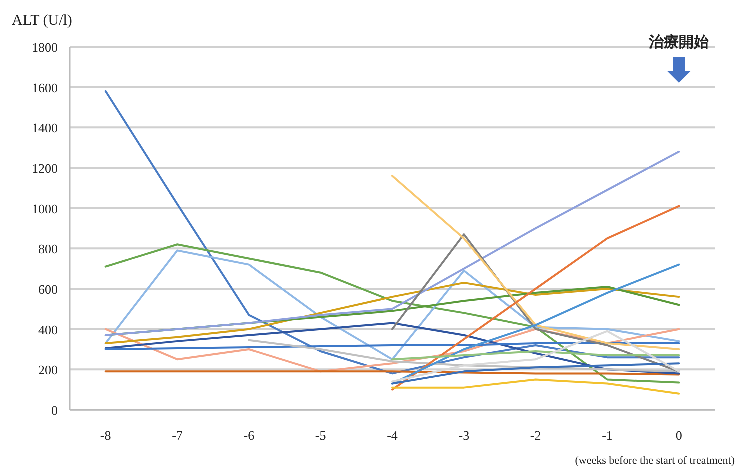  Describe the element at coordinates (607, 435) in the screenshot. I see `x-tick-label: -1` at that location.